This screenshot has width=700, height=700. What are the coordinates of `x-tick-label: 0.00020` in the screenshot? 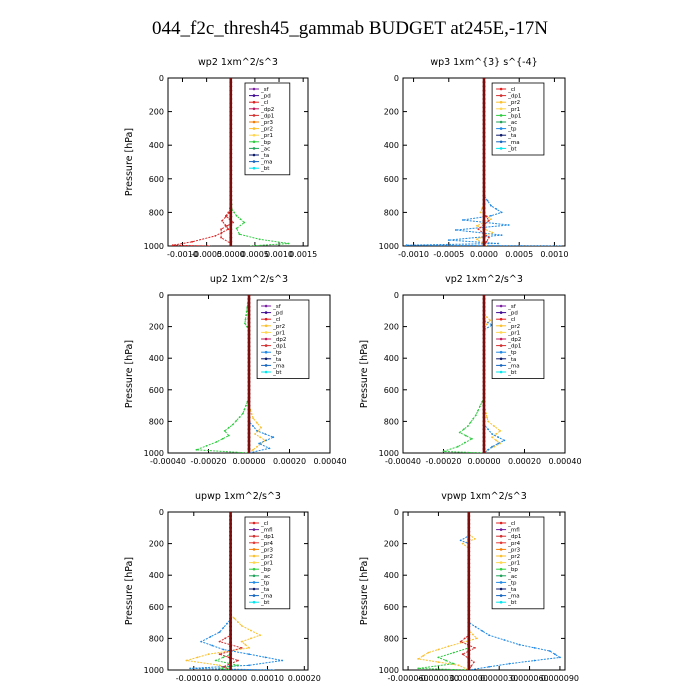 It's located at (524, 461).